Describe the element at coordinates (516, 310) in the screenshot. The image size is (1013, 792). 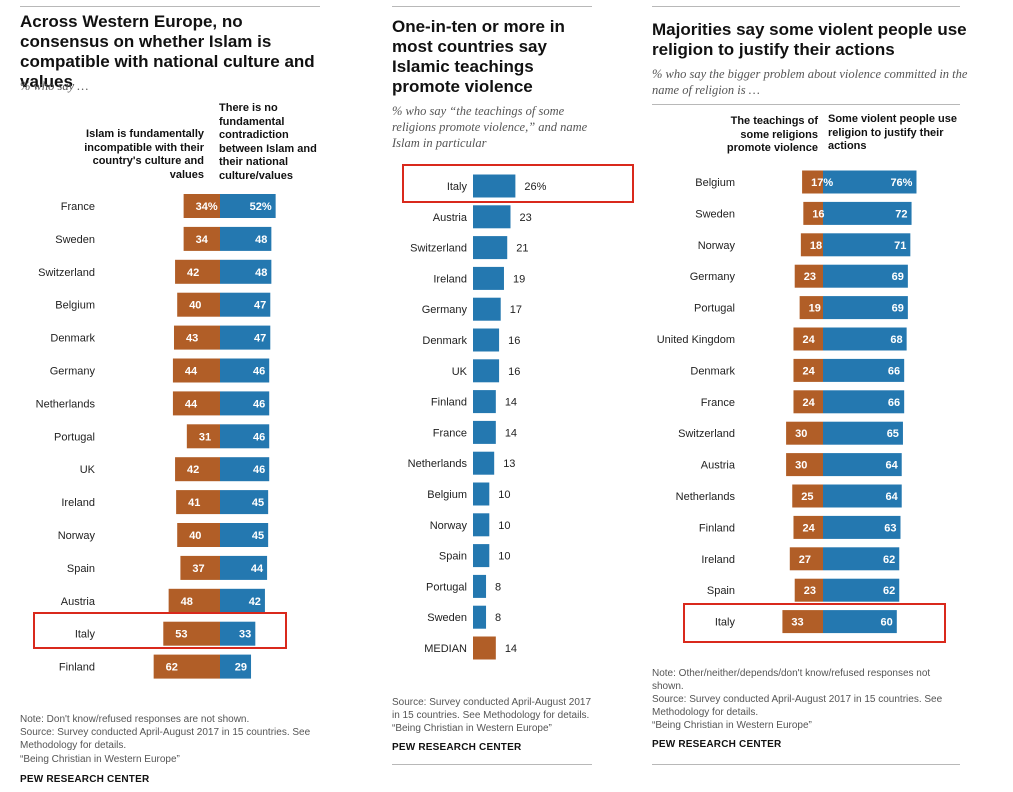
I see `data-label-germany: 17` at that location.